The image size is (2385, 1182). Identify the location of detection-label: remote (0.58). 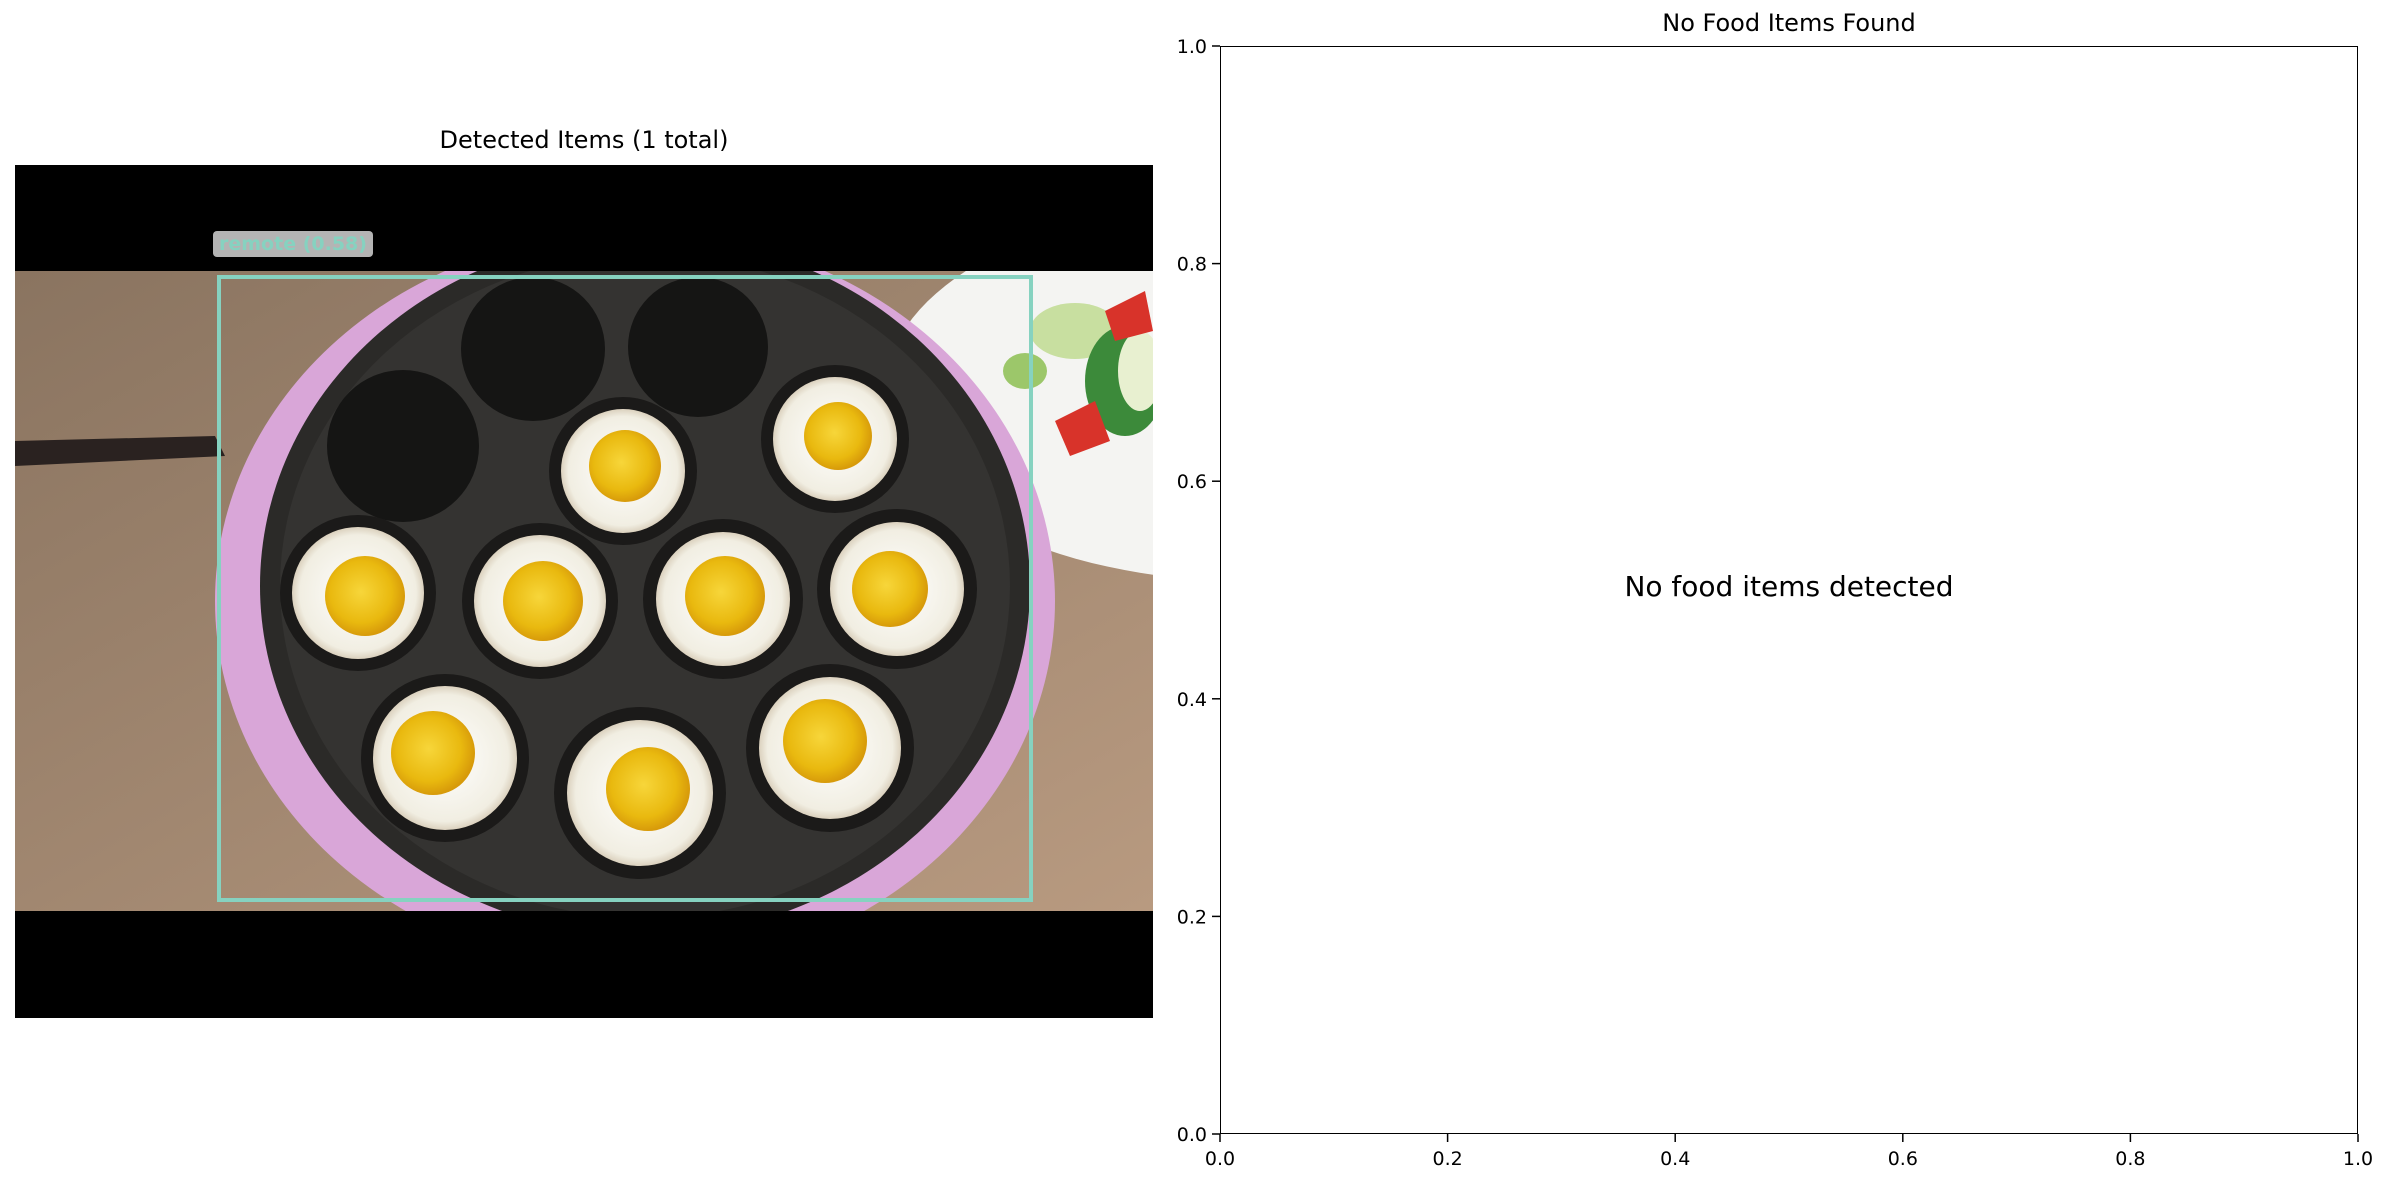
(293, 244).